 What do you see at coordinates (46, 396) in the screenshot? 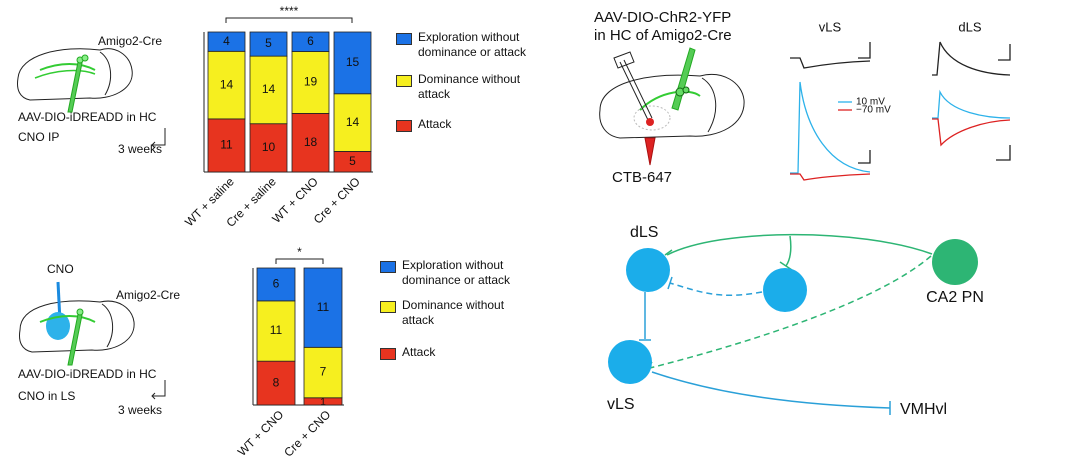
I see `label: CNO in LS` at bounding box center [46, 396].